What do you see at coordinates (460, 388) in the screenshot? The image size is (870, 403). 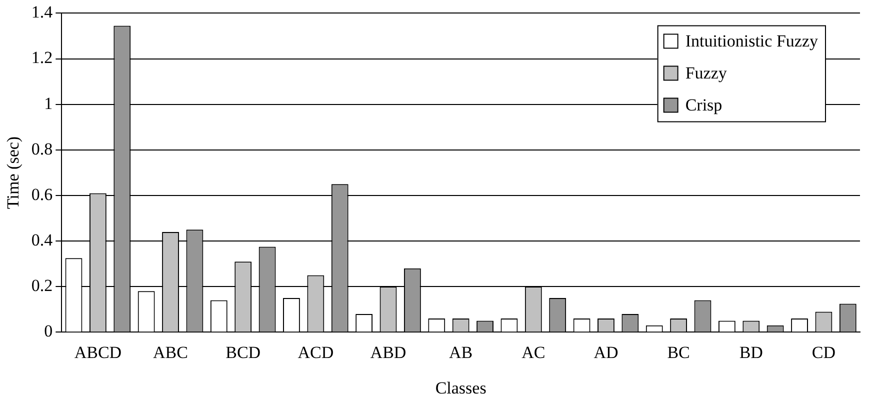 I see `x-axis-title: Classes` at bounding box center [460, 388].